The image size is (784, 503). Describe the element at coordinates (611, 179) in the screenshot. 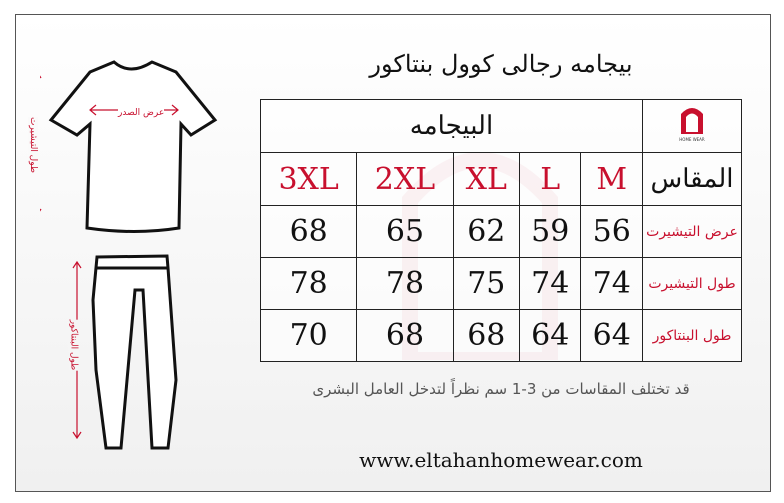

I see `size-header-m: M` at that location.